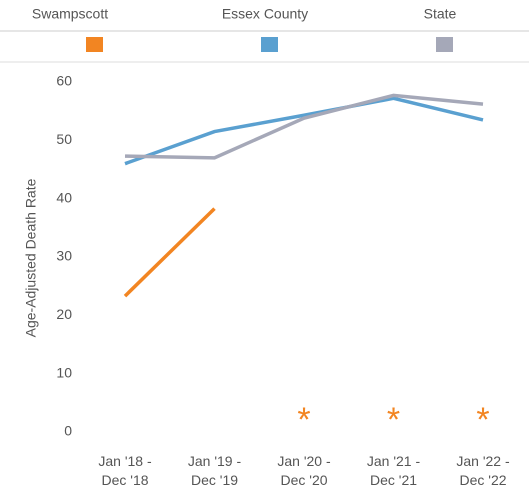  I want to click on y-tick-label: 0, so click(68, 431).